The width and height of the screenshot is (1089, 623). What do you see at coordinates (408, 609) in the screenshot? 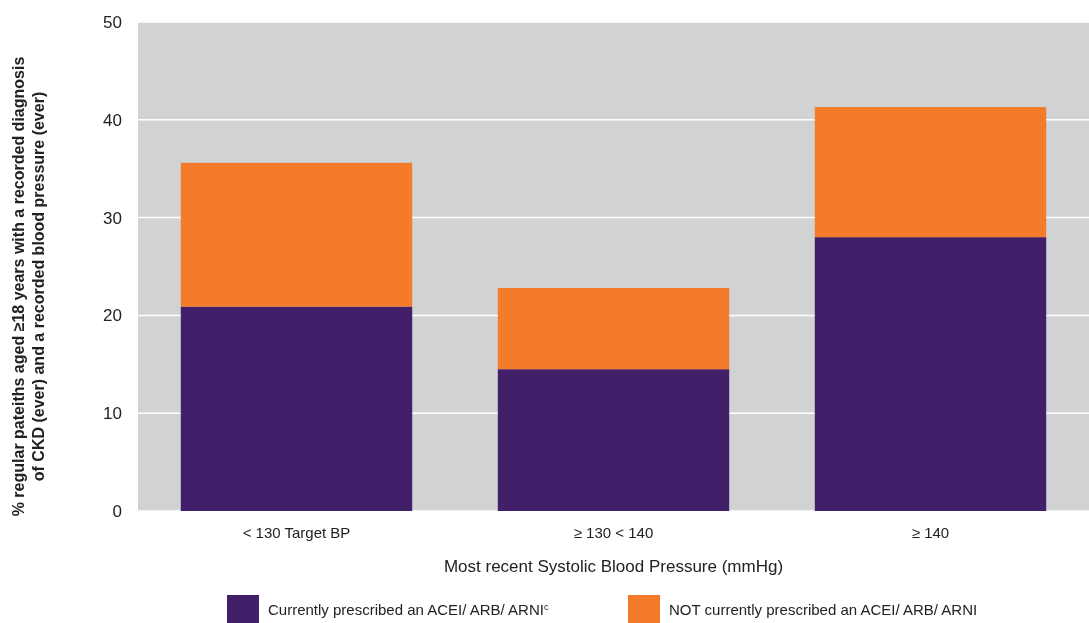
I see `legend-label: Currently prescribed an ACEI/ ARB/ ARNI$^{c}$` at bounding box center [408, 609].